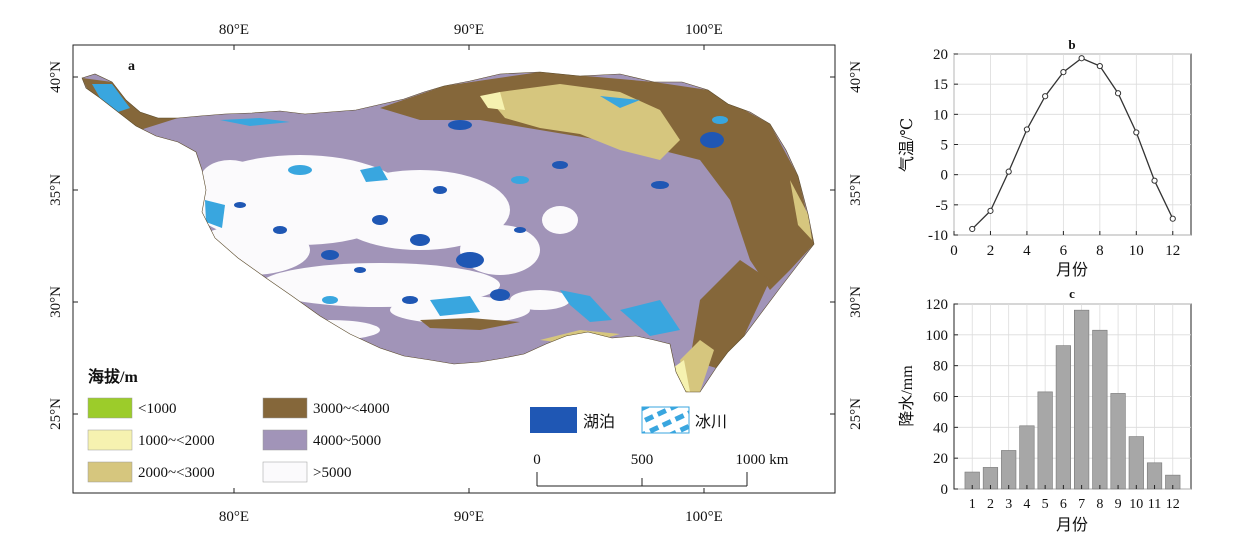 Image resolution: width=1236 pixels, height=545 pixels. Describe the element at coordinates (762, 460) in the screenshot. I see `scale-bar-tick-1000: 1000 km` at that location.